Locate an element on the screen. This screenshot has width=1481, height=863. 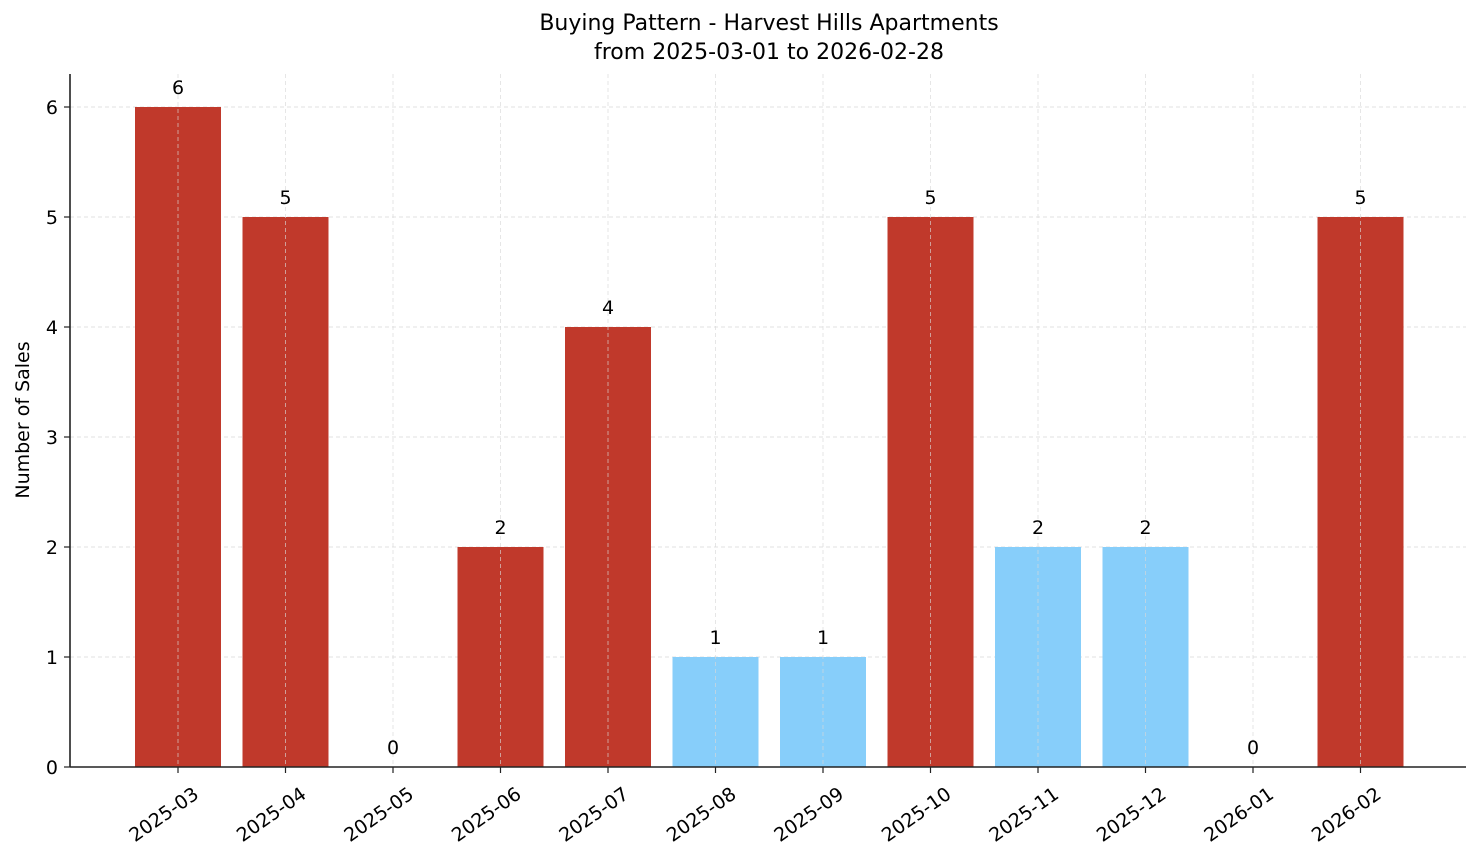
x-tick-label: 2026-02 is located at coordinates (1347, 815).